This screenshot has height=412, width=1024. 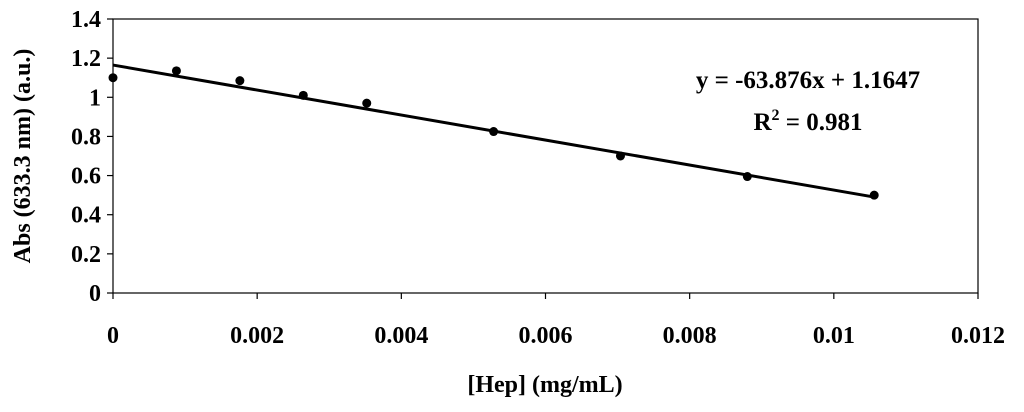 What do you see at coordinates (86, 177) in the screenshot?
I see `y-tick-label: 0.6` at bounding box center [86, 177].